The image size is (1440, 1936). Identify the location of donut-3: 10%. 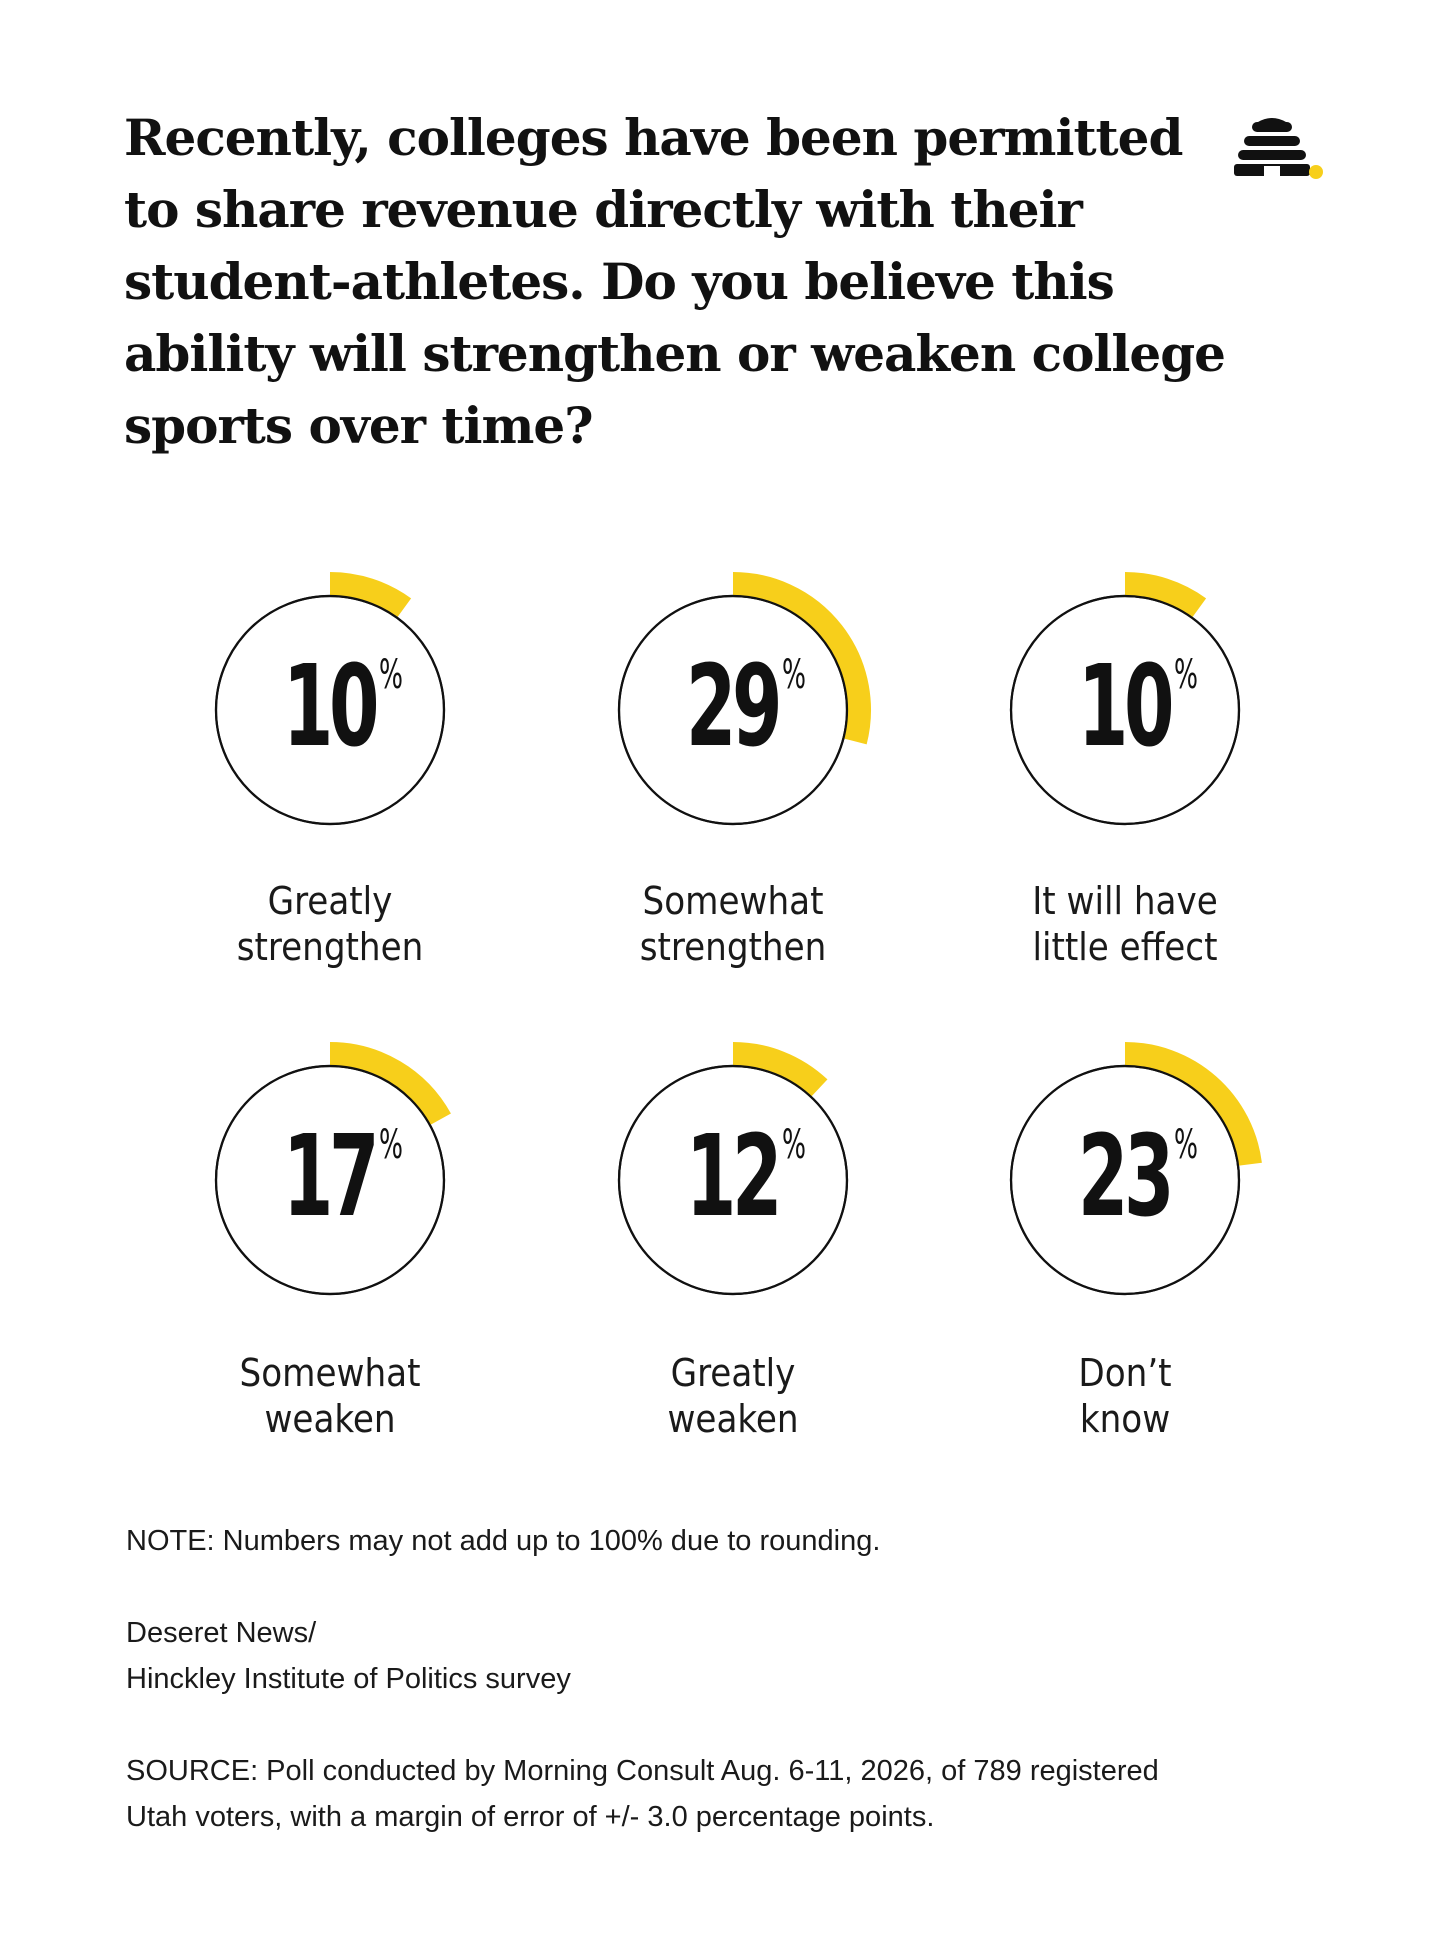
(1125, 710).